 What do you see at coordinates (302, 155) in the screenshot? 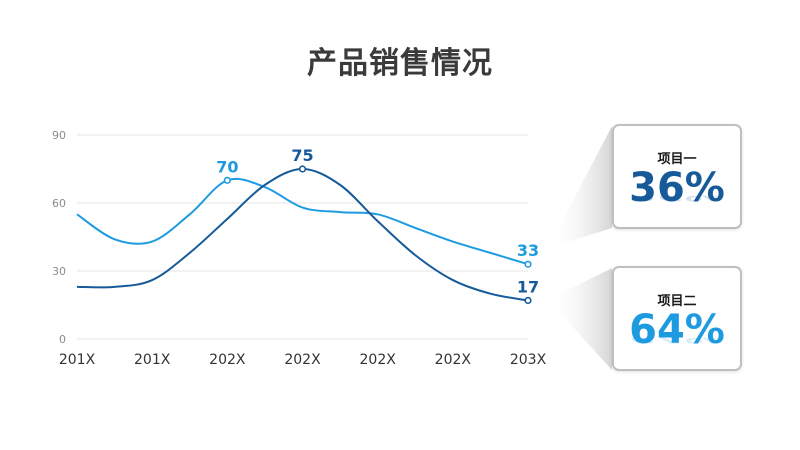
I see `data-label: 75` at bounding box center [302, 155].